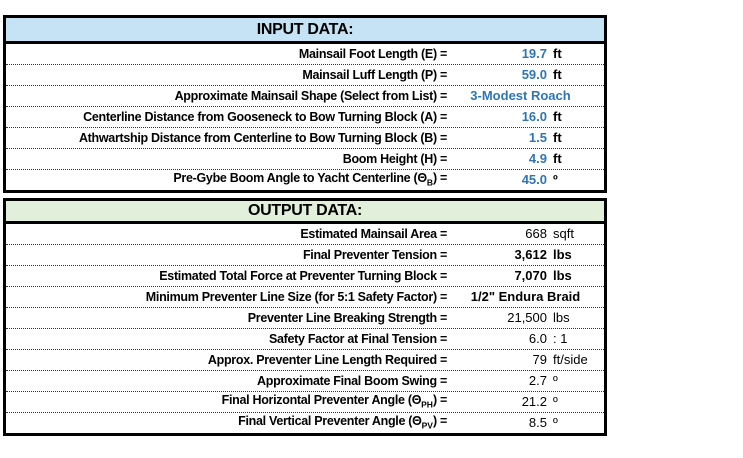  Describe the element at coordinates (530, 275) in the screenshot. I see `total-force-value: 7,070` at that location.